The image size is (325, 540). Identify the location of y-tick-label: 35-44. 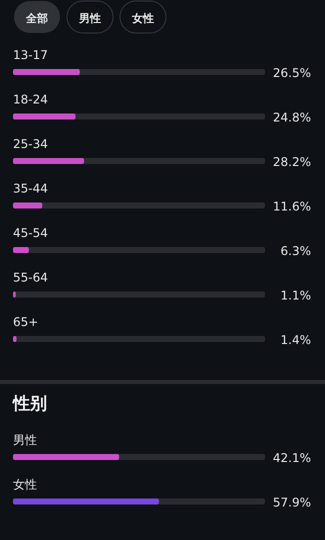
(30, 189).